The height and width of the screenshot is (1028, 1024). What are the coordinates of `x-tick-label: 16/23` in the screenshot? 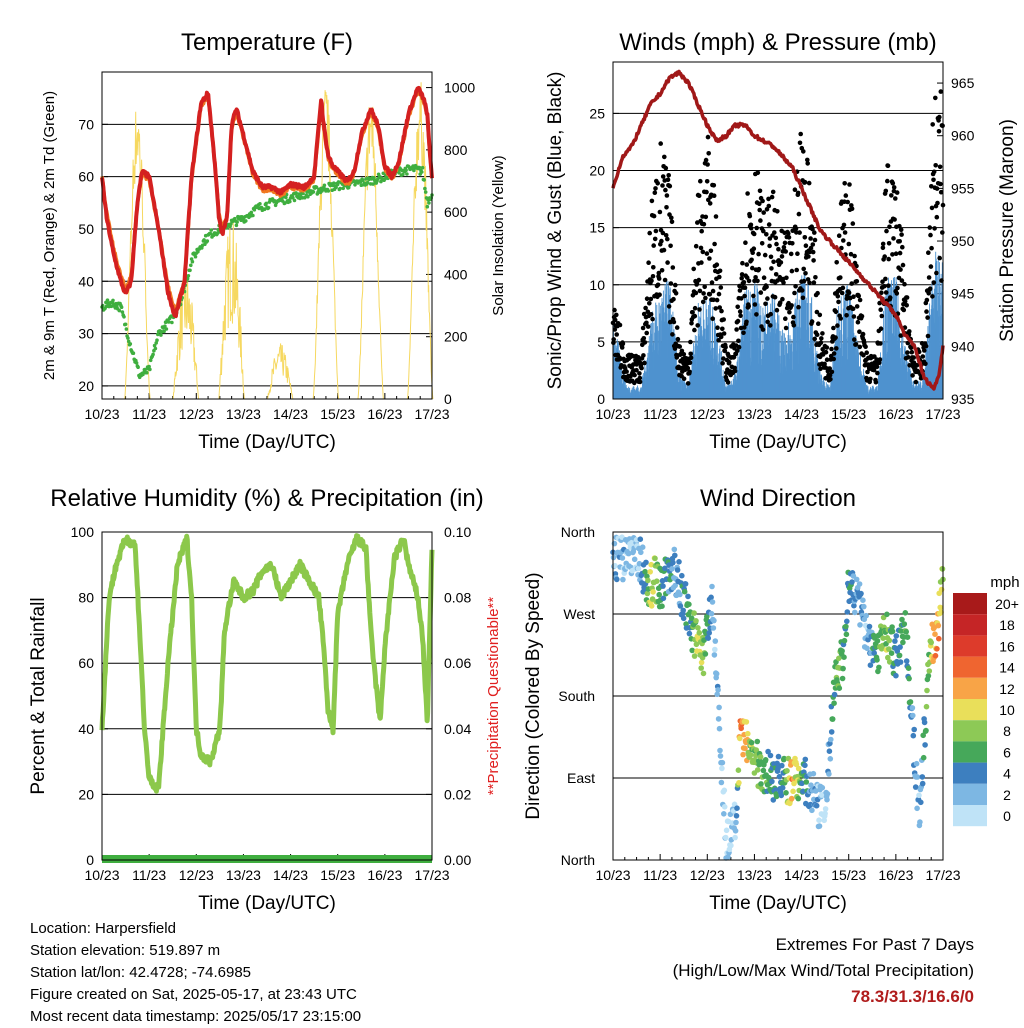 It's located at (384, 414).